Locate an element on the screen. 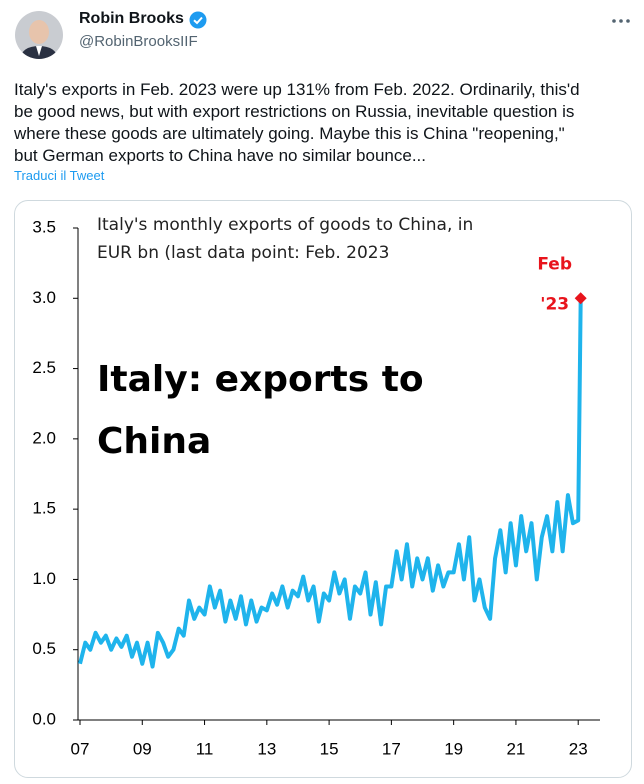 The image size is (644, 784). author-handle: @RobinBrooksIIF is located at coordinates (138, 41).